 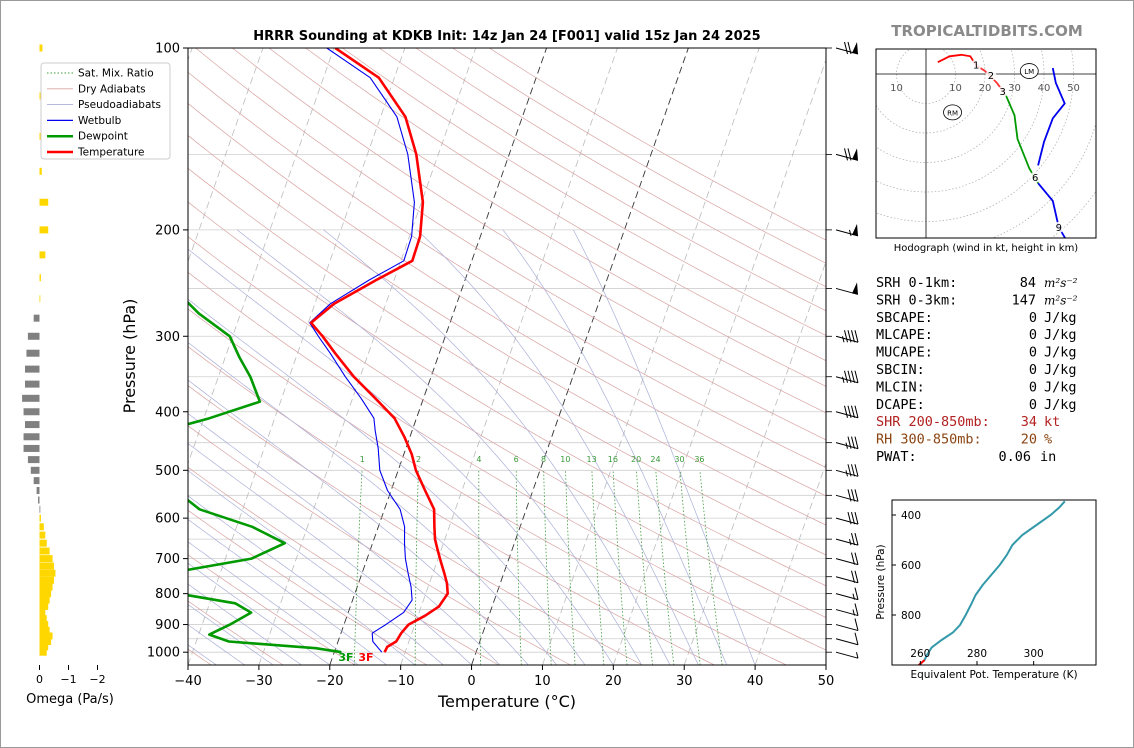 I want to click on y-tick-label: 200, so click(x=167, y=230).